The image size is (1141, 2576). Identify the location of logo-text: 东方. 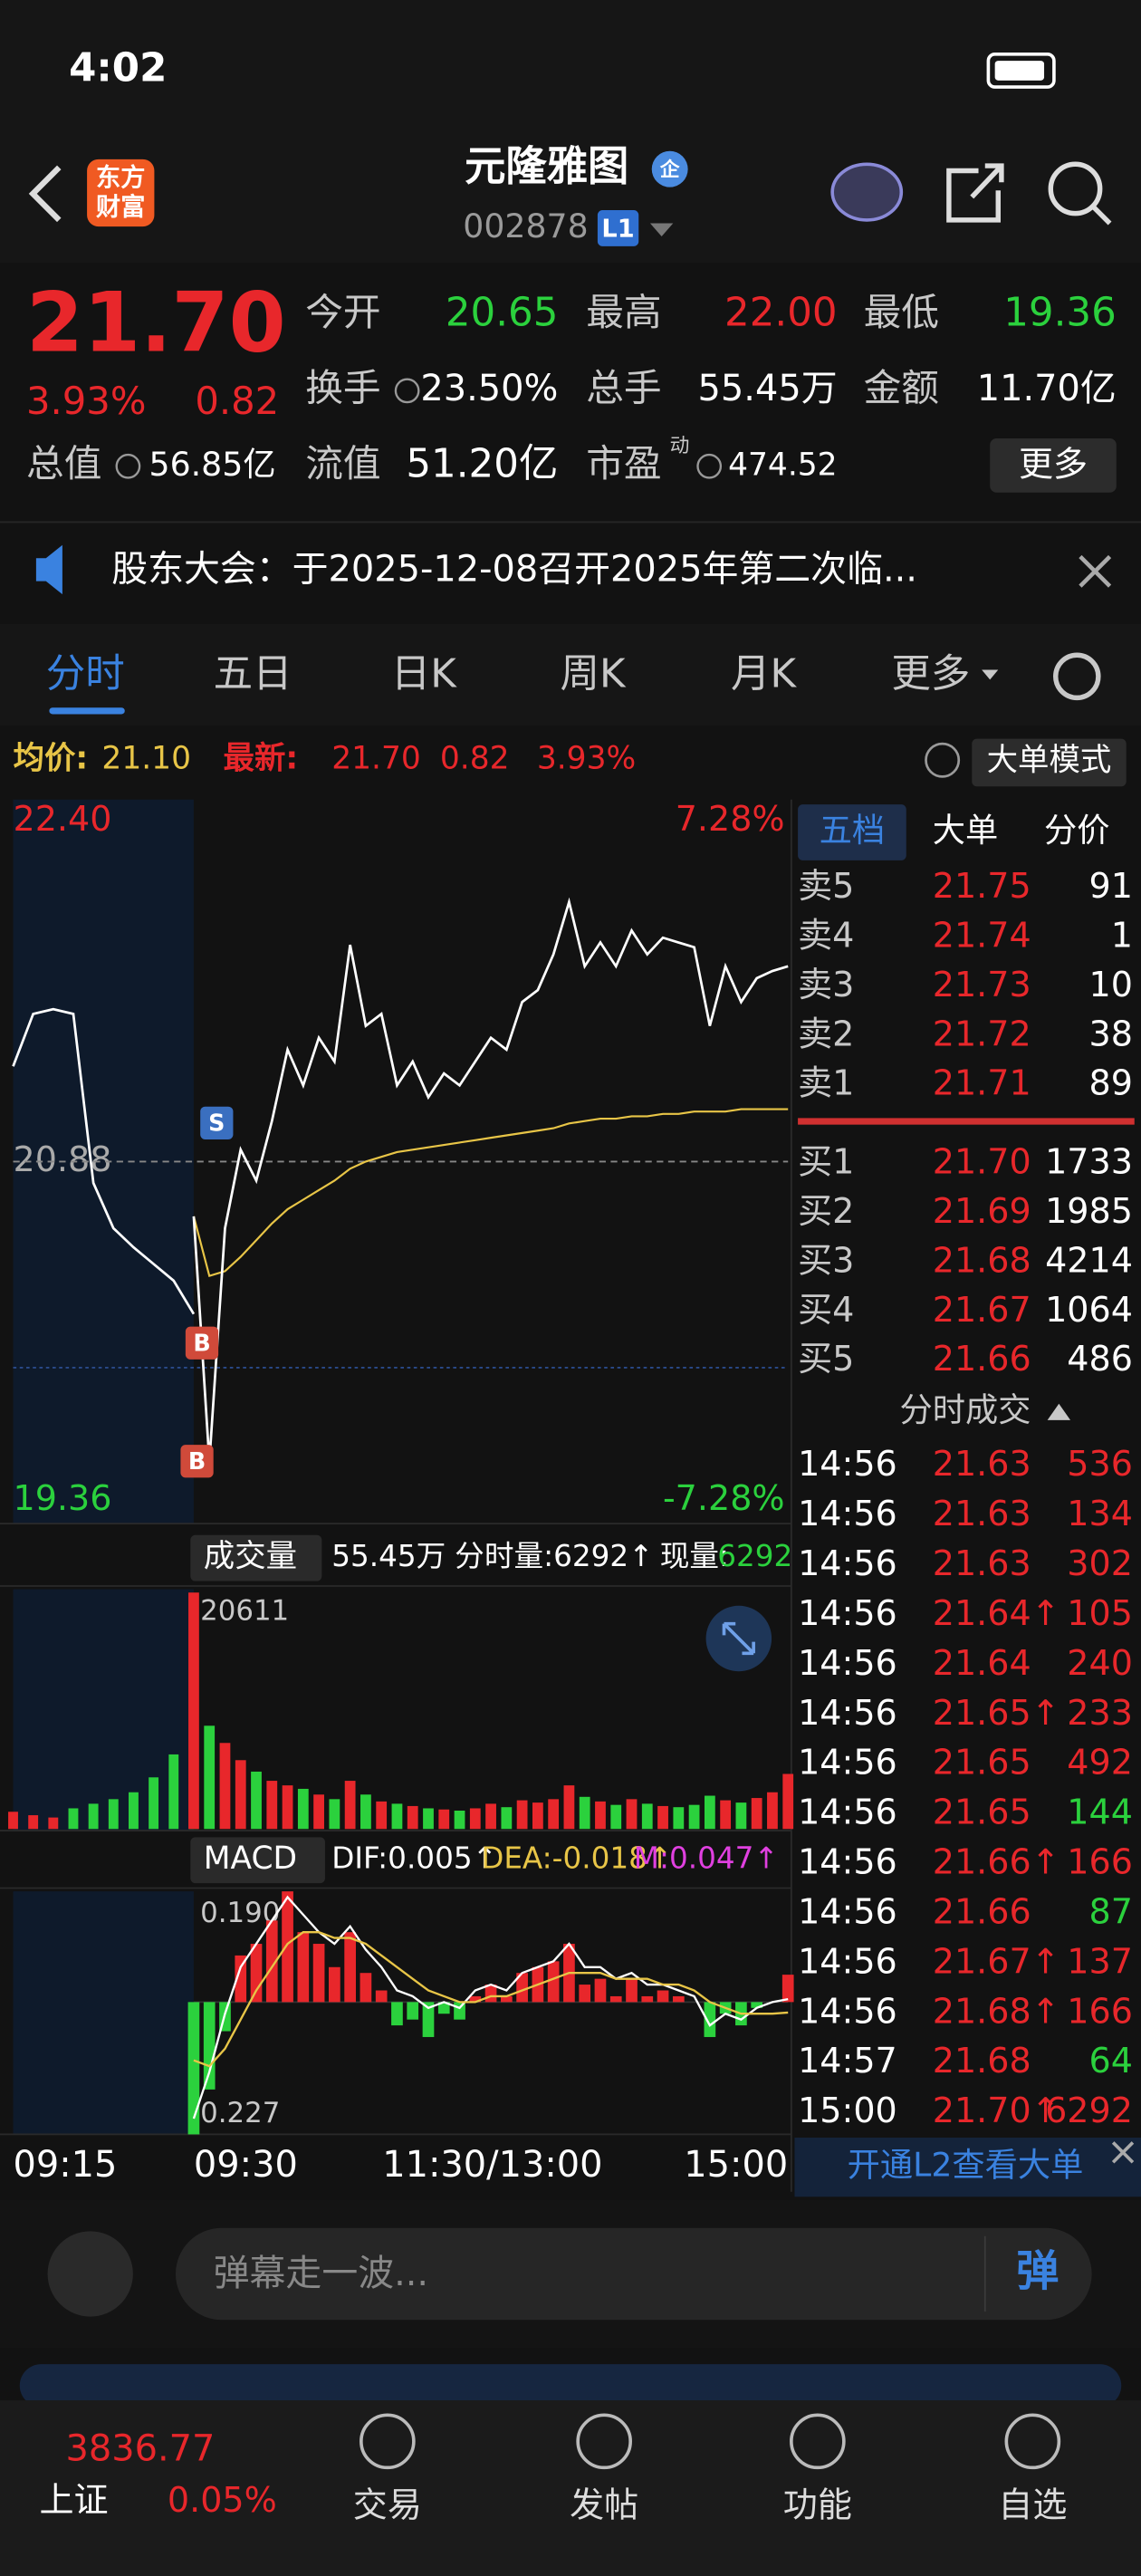
(121, 177).